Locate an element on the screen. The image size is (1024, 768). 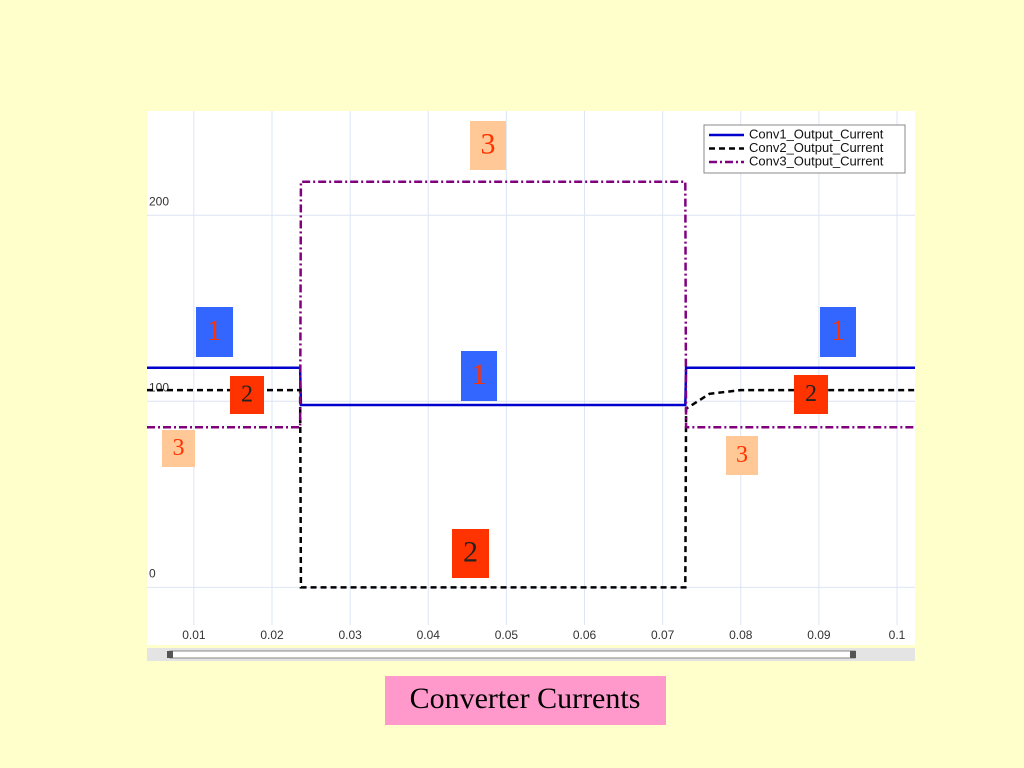
x-tick-label: 0.04 is located at coordinates (429, 635).